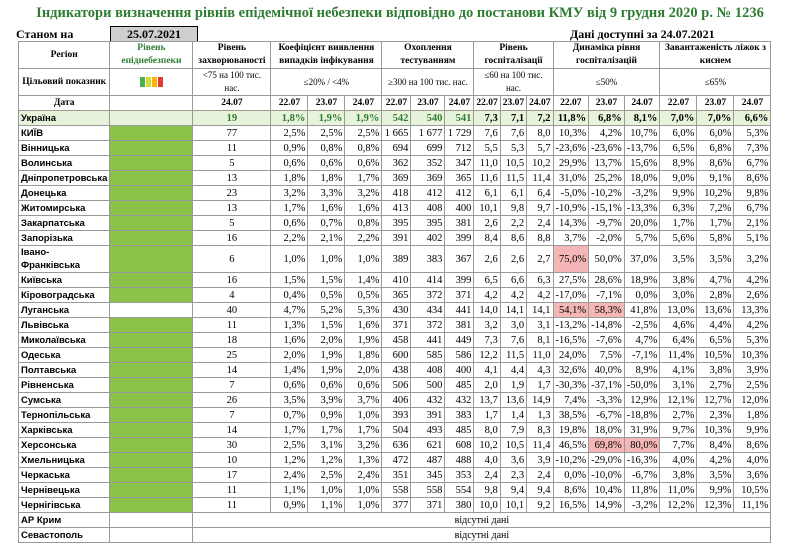 The width and height of the screenshot is (800, 543). I want to click on hosp-cell: 3,1, so click(540, 325).